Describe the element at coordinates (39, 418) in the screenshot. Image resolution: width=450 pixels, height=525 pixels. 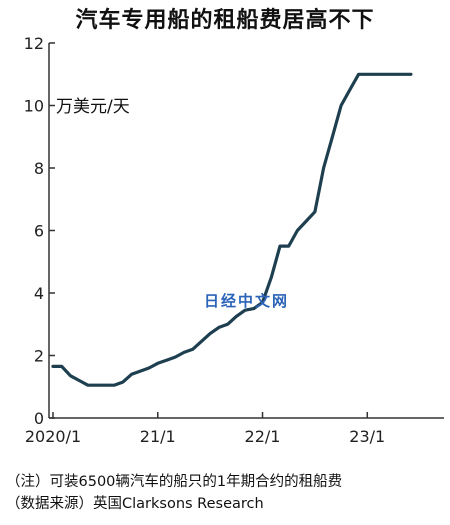
I see `y-tick-label: 0` at that location.